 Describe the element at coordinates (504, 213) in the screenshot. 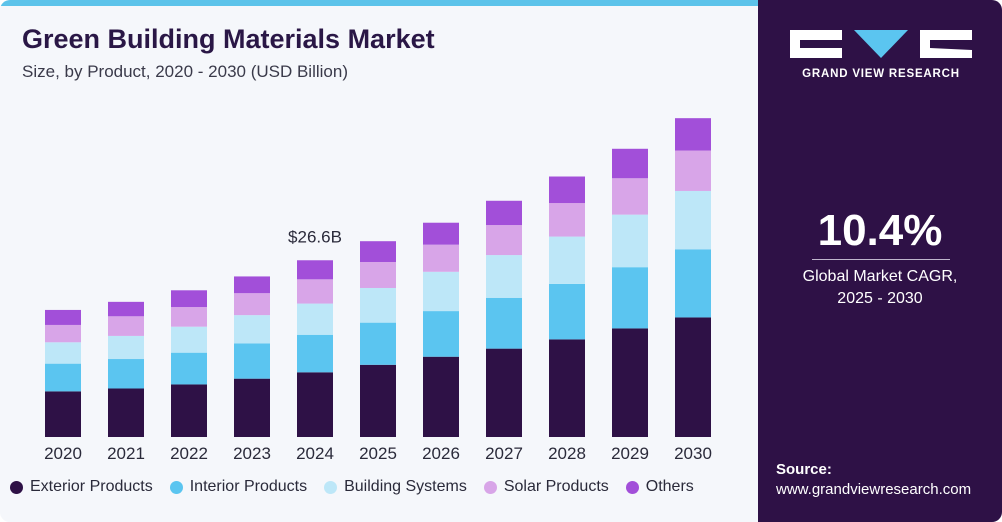

I see `bar-segment-others-2027` at that location.